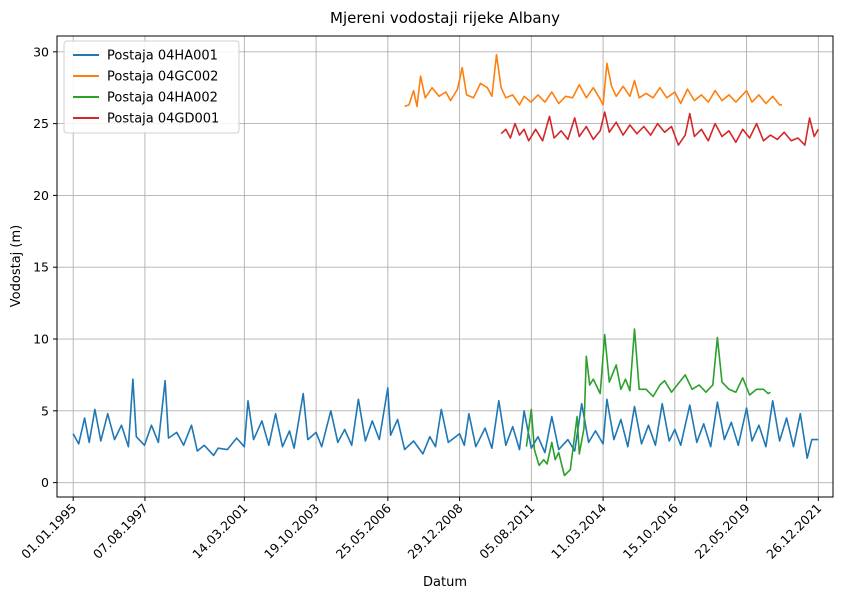 This screenshot has width=841, height=599. What do you see at coordinates (41, 195) in the screenshot?
I see `y-tick-label: 20` at bounding box center [41, 195].